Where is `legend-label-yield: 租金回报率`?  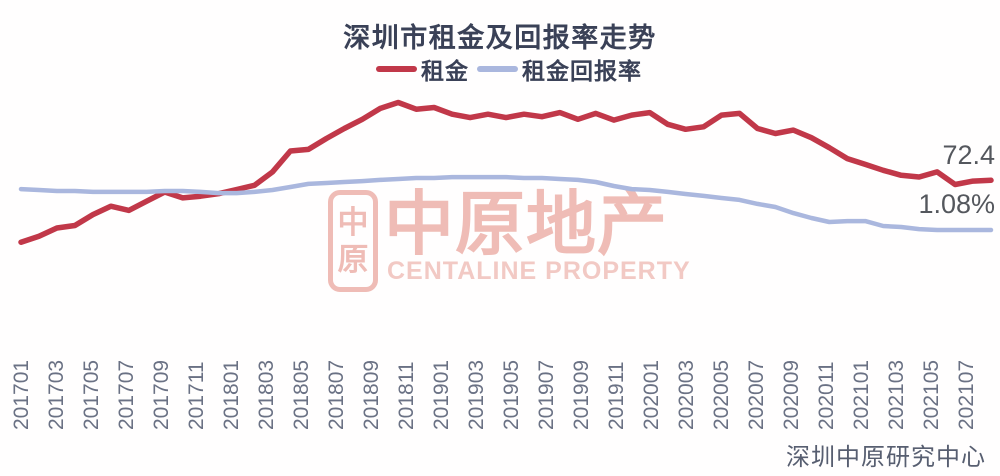
legend-label-yield: 租金回报率 is located at coordinates (582, 71).